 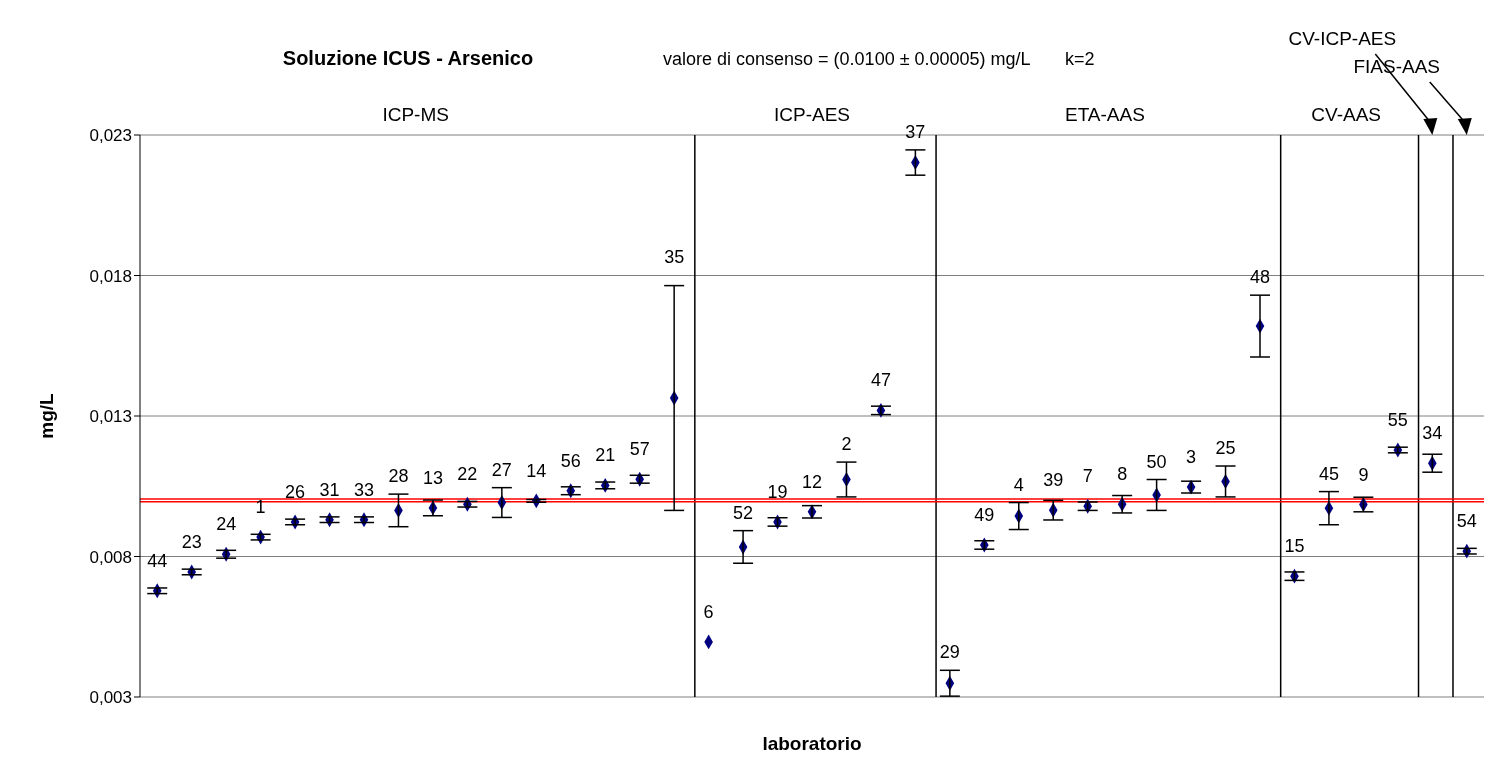 I want to click on annotation: 26, so click(x=295, y=491).